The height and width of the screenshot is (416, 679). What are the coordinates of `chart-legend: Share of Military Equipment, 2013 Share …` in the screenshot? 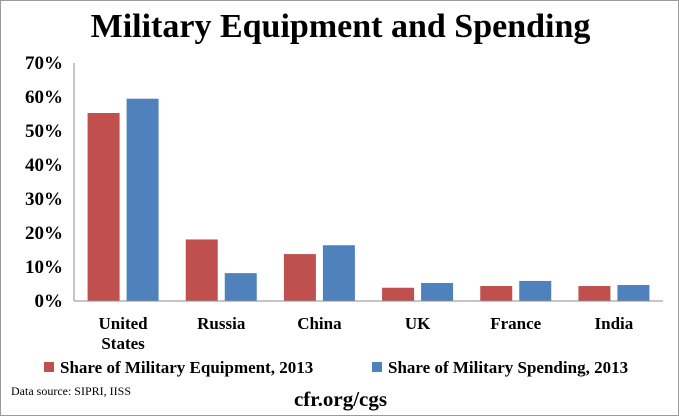 It's located at (340, 368).